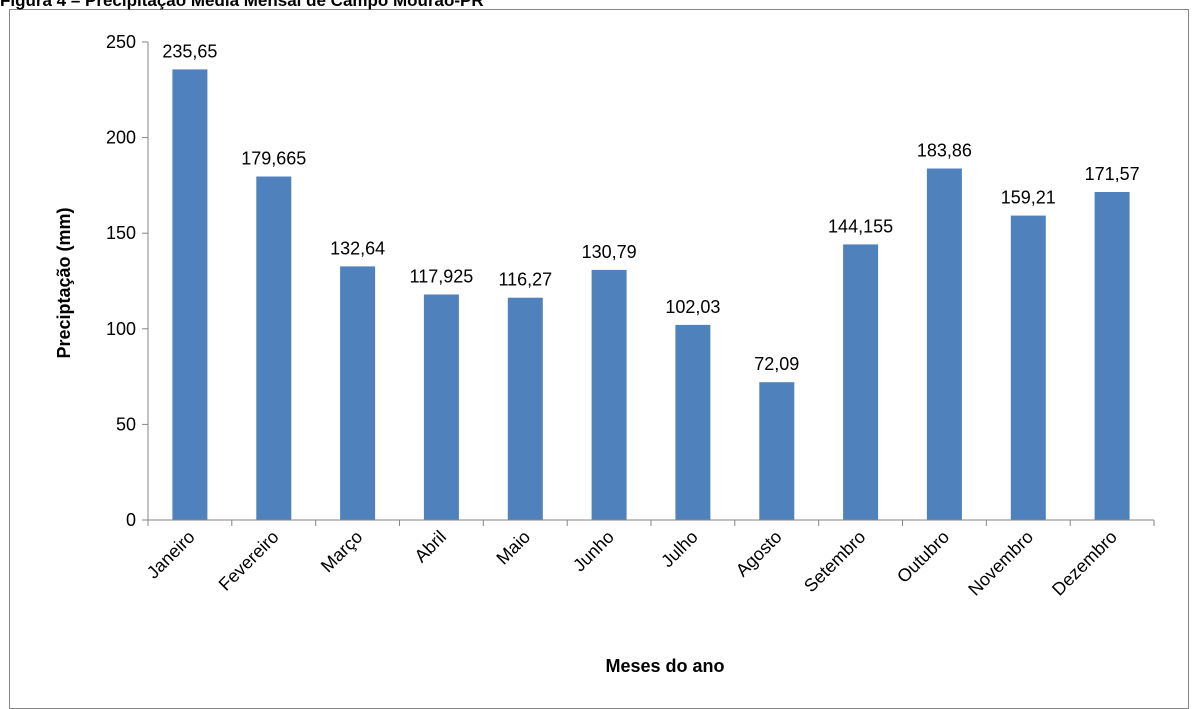 Image resolution: width=1198 pixels, height=709 pixels. What do you see at coordinates (273, 159) in the screenshot?
I see `data-label: 179,665` at bounding box center [273, 159].